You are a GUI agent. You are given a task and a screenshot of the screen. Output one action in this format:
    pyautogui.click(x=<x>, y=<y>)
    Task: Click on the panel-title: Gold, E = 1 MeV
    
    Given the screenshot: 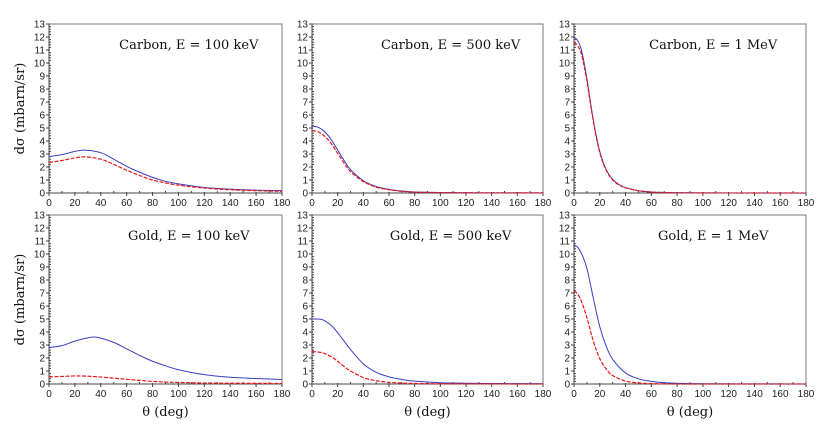 What is the action you would take?
    pyautogui.click(x=713, y=236)
    